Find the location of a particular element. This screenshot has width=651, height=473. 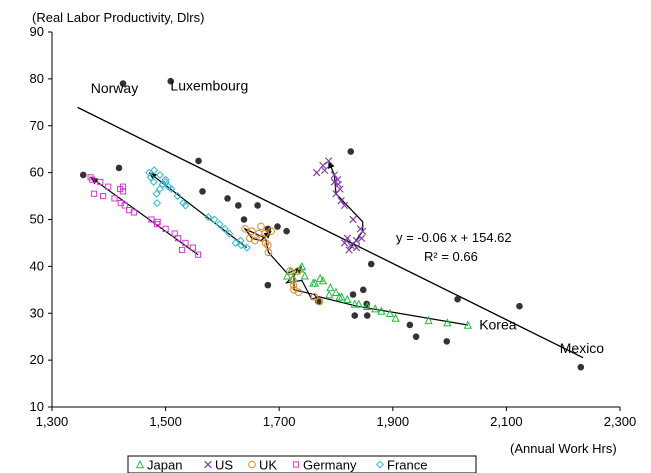

y-tick-label: 70 is located at coordinates (37, 125).